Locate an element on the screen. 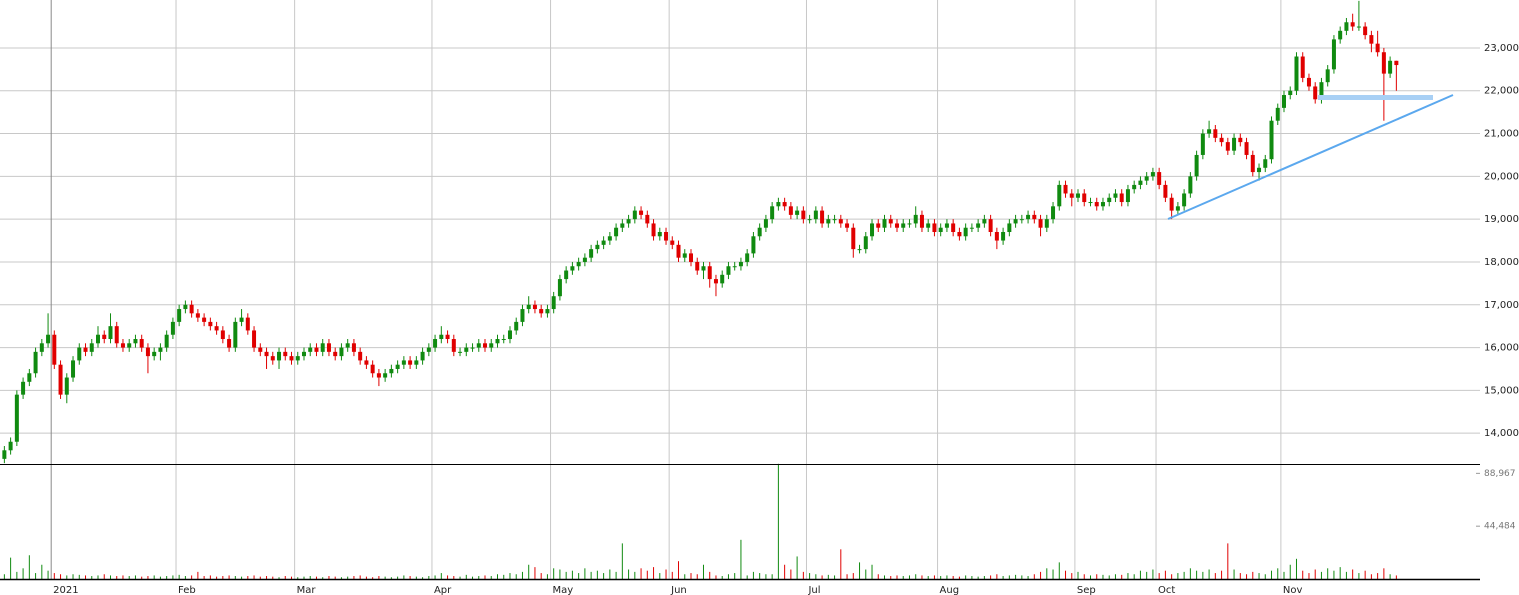 Image resolution: width=1519 pixels, height=595 pixels. x-tick-label: 2021 is located at coordinates (65, 590).